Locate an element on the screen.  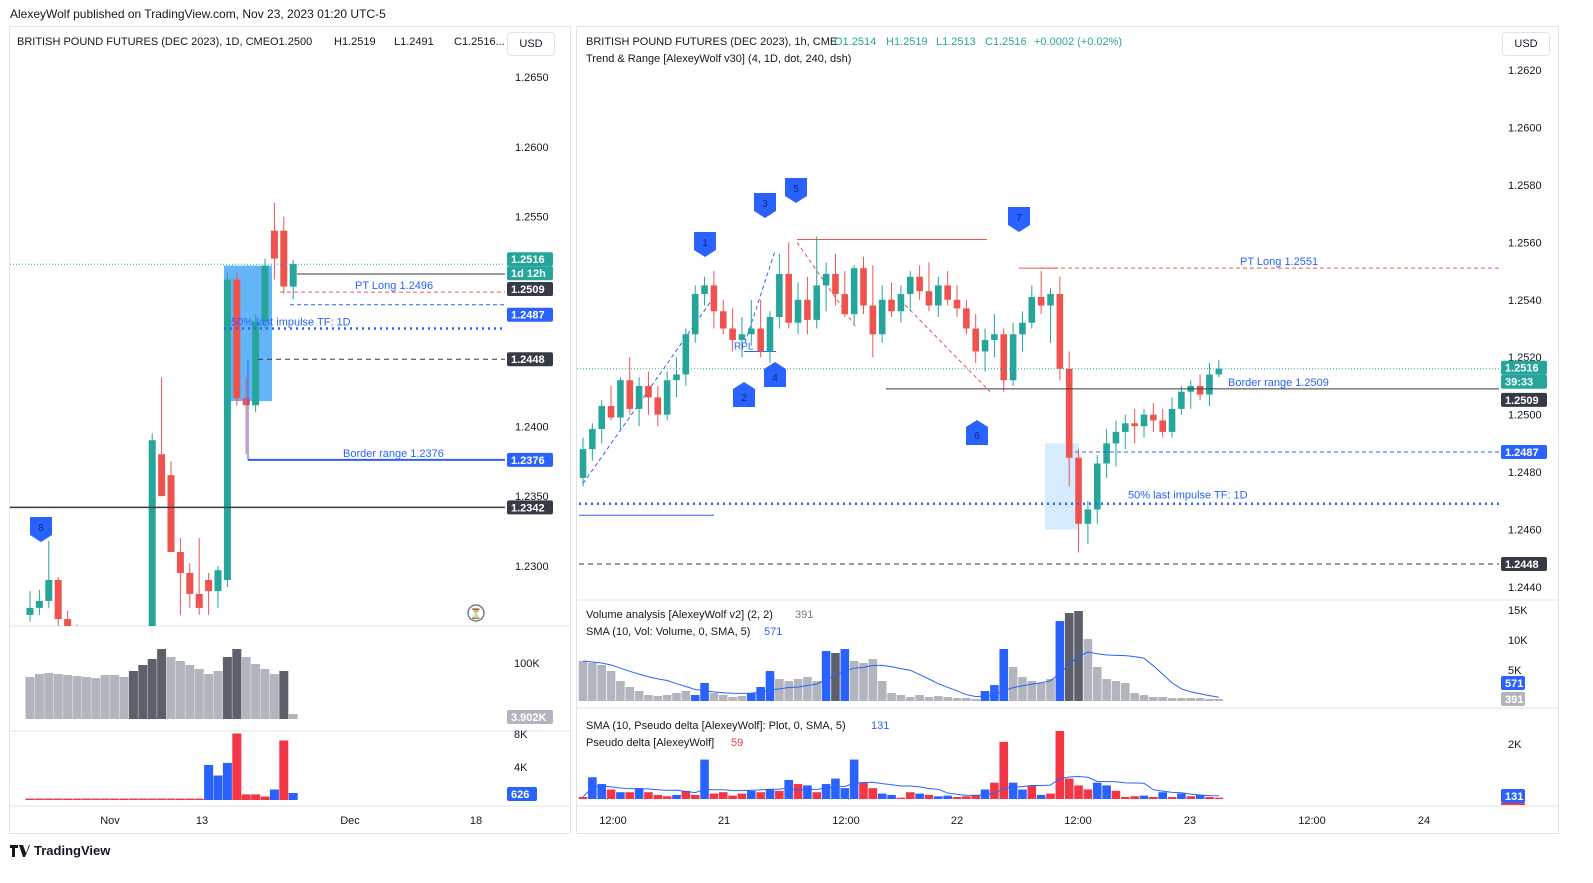
left-marker-8-bg is located at coordinates (41, 529).